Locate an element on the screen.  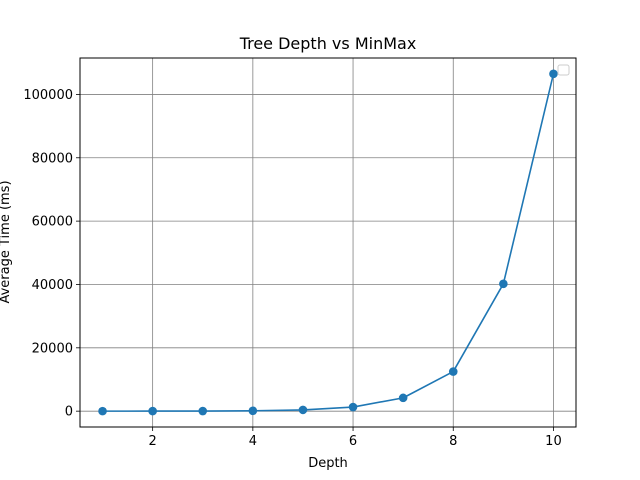
legend is located at coordinates (563, 70).